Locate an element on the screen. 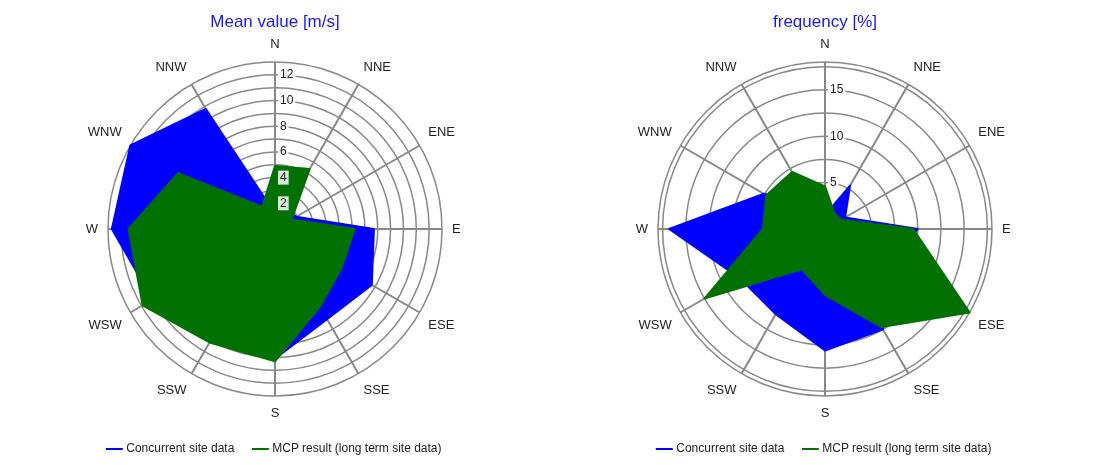 Image resolution: width=1100 pixels, height=465 pixels. y-tick-label: 15 is located at coordinates (836, 89).